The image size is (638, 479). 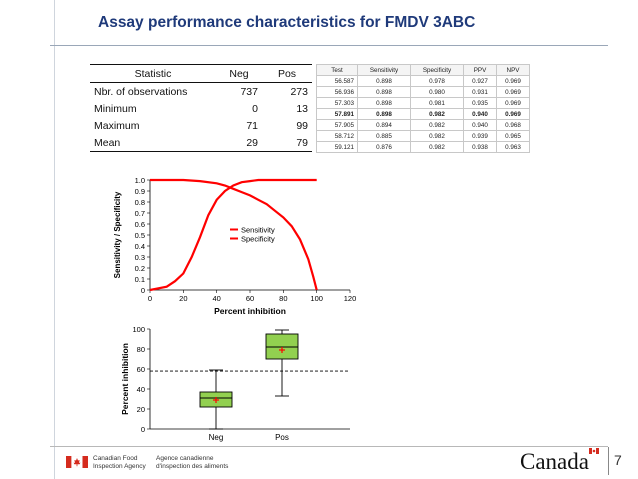 I want to click on series-line-specificity, so click(x=233, y=235).